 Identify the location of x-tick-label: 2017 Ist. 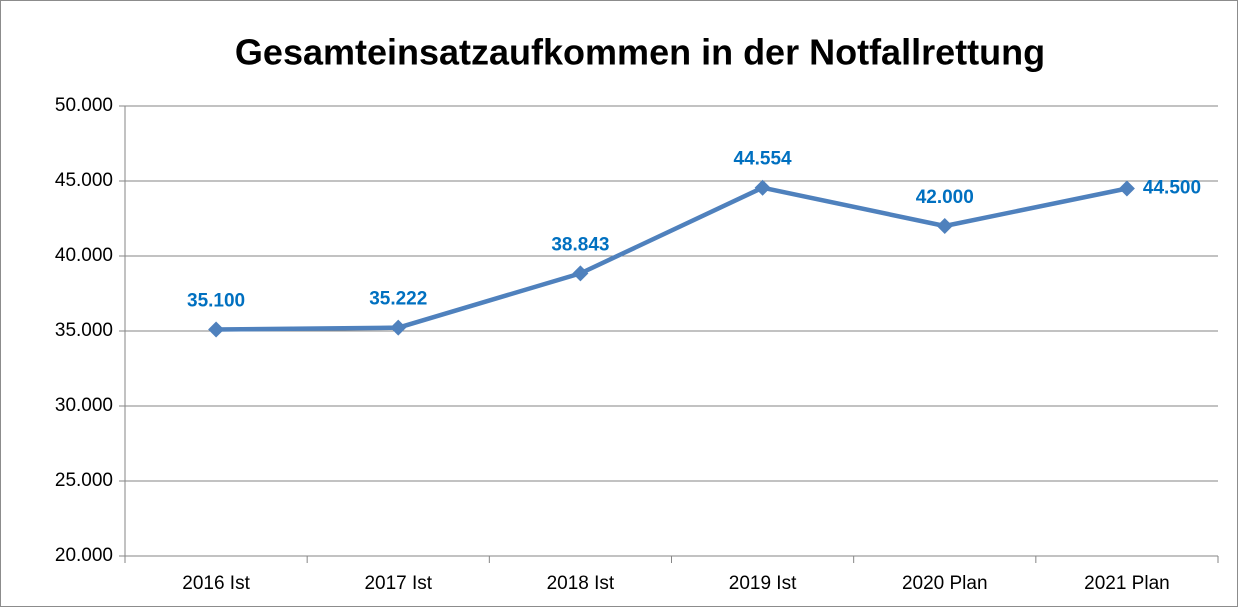
(398, 583).